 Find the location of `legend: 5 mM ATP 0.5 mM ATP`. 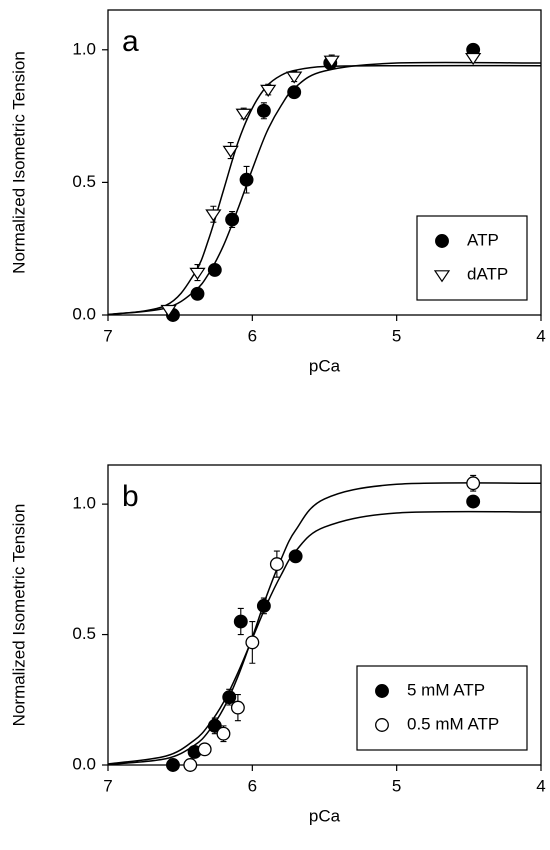

legend: 5 mM ATP 0.5 mM ATP is located at coordinates (442, 708).